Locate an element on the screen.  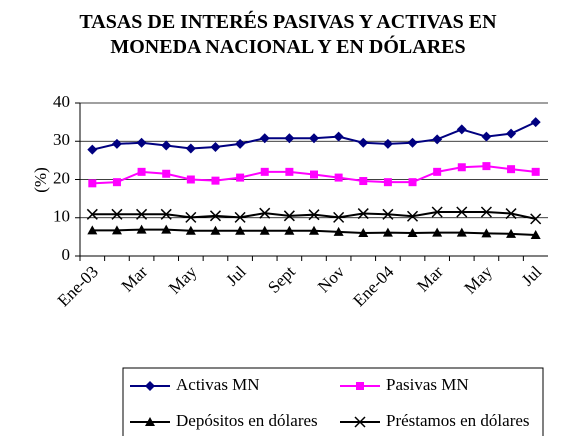
x-tick-label: Nov is located at coordinates (331, 279).